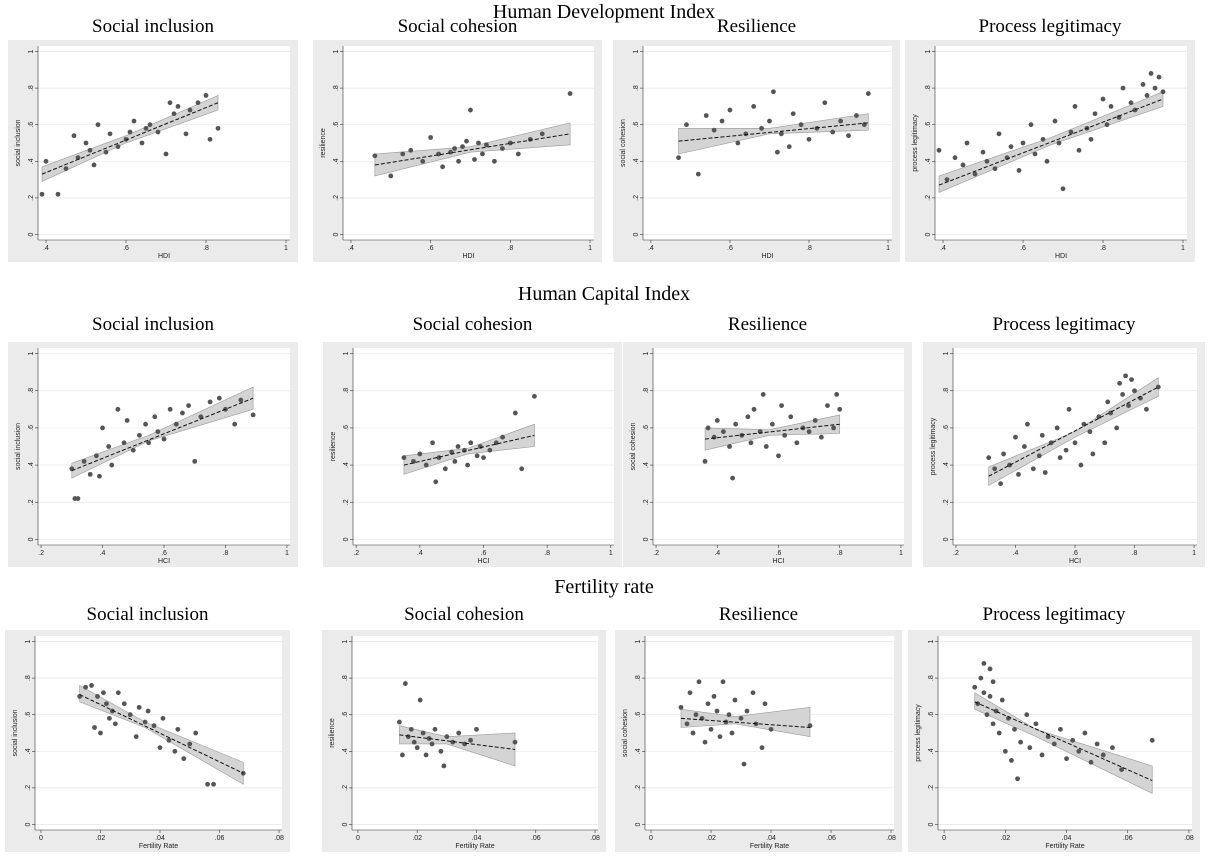 This screenshot has width=1209, height=856. What do you see at coordinates (767, 324) in the screenshot?
I see `panel-title: Resilience` at bounding box center [767, 324].